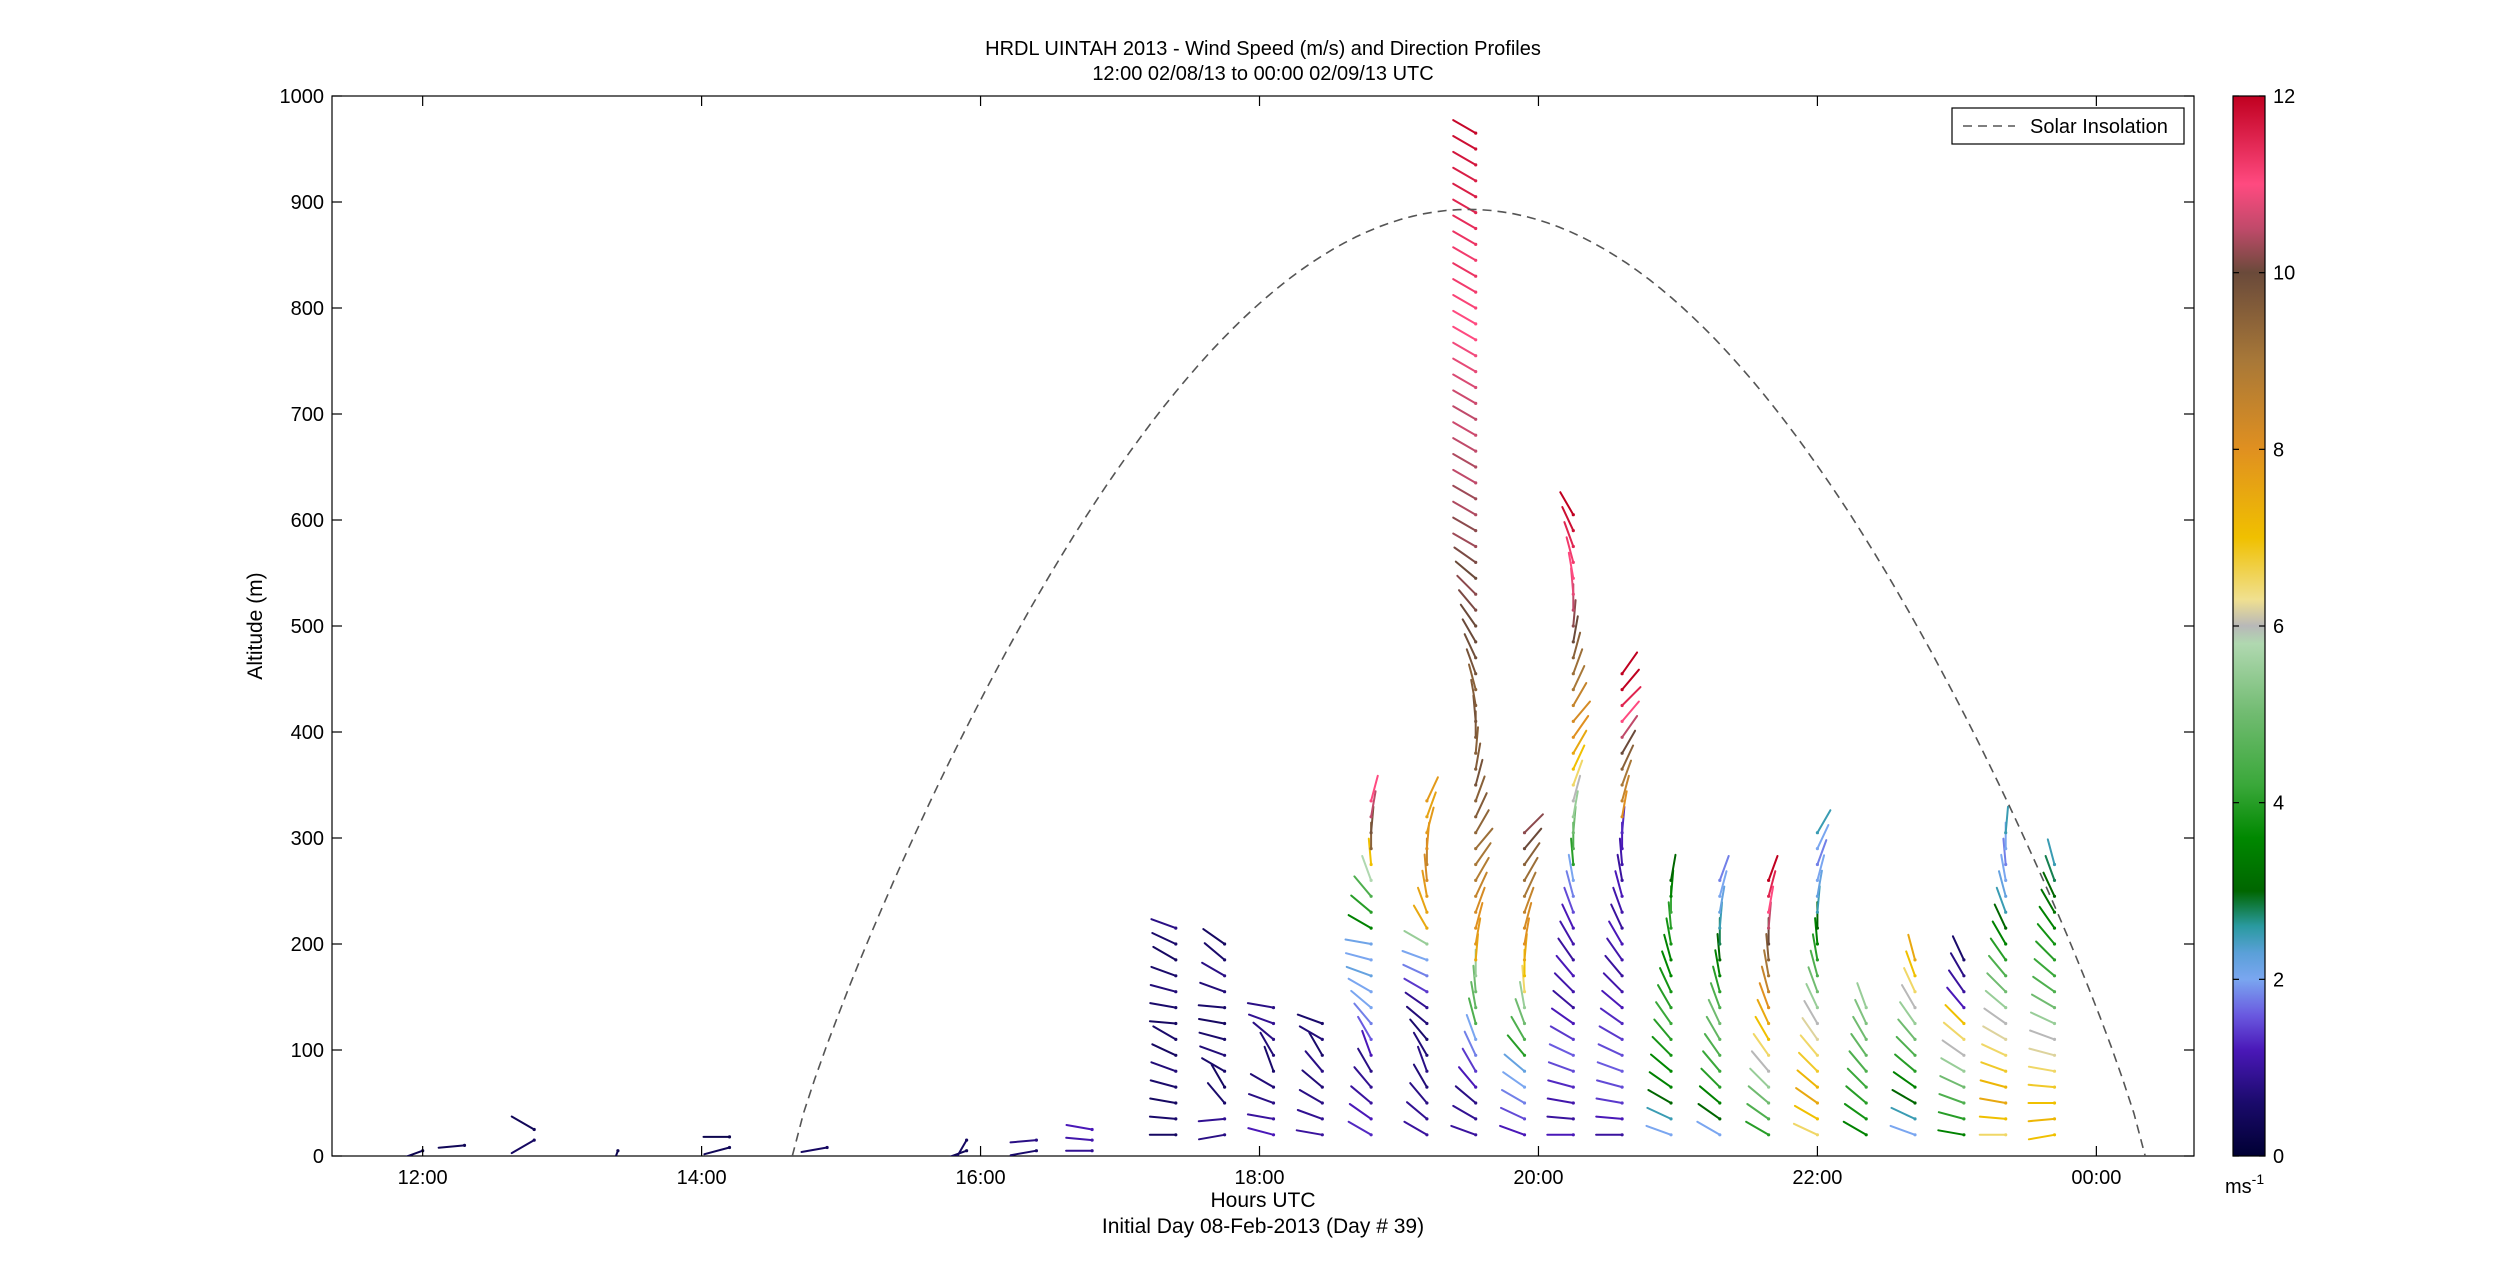 The width and height of the screenshot is (2515, 1282). Describe the element at coordinates (307, 1051) in the screenshot. I see `y-tick-label: 100` at that location.